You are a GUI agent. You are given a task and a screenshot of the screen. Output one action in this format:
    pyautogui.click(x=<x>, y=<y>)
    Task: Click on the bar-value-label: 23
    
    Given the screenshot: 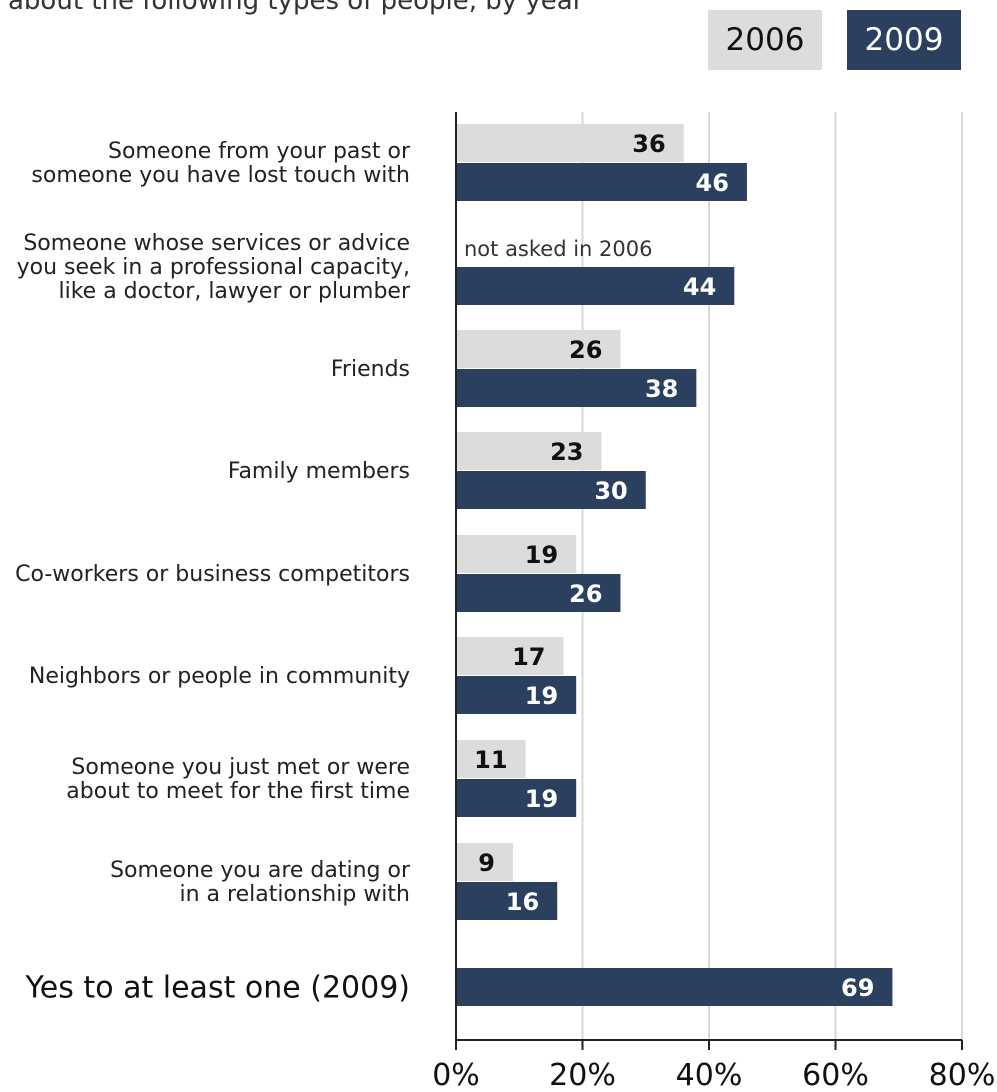 What is the action you would take?
    pyautogui.click(x=566, y=452)
    